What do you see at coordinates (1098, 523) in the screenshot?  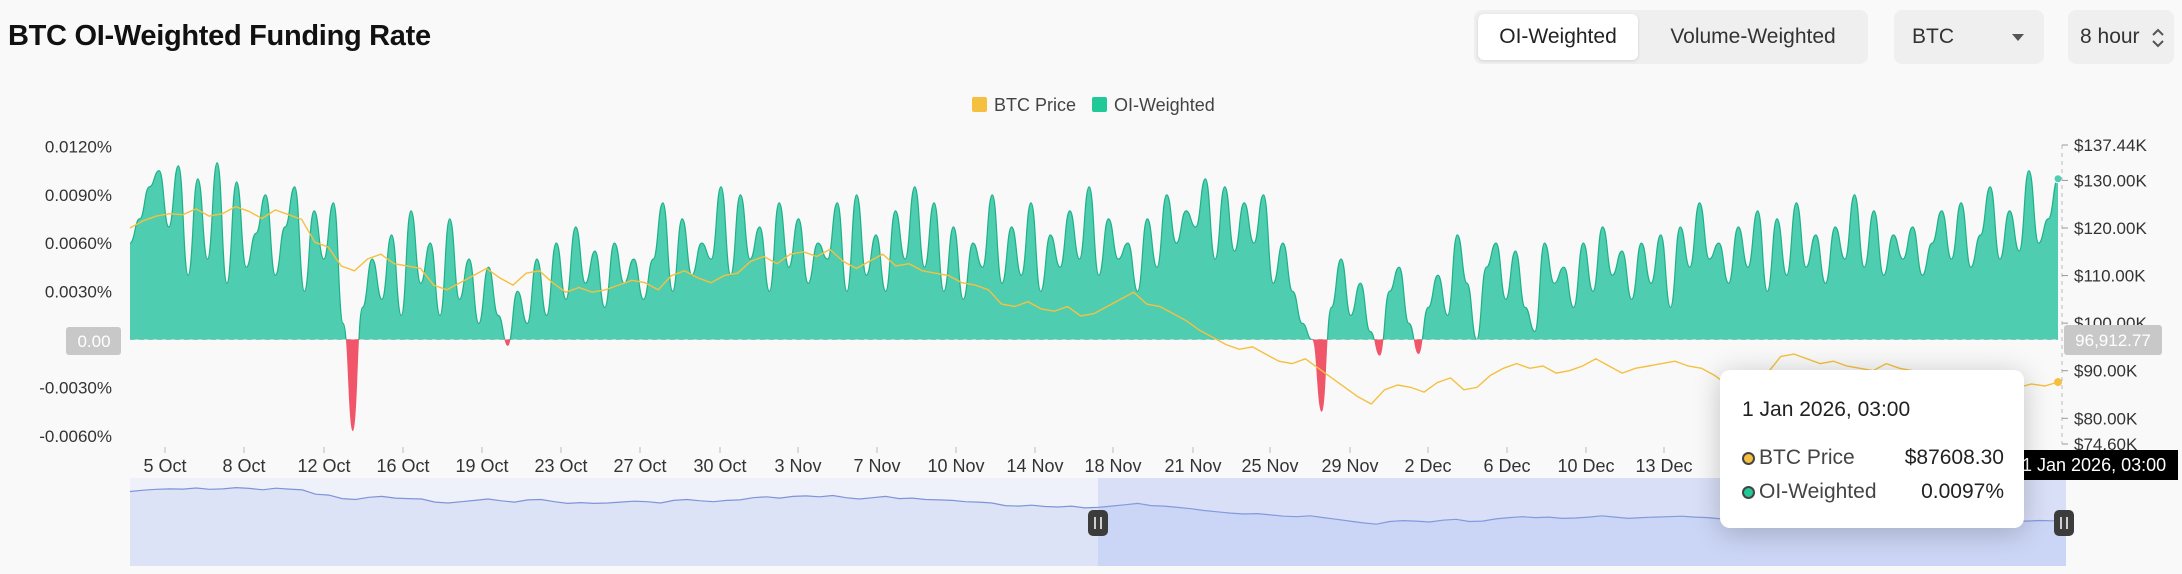 I see `navigator-handle-left` at bounding box center [1098, 523].